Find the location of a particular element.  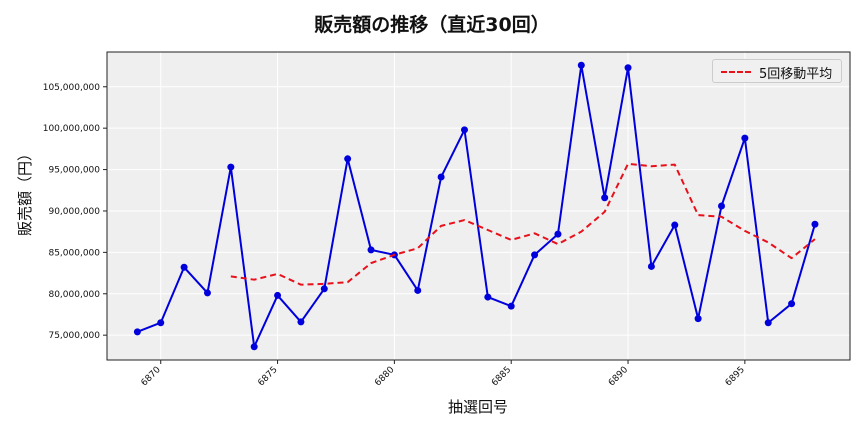

x-tick-label: 6875 is located at coordinates (267, 376).